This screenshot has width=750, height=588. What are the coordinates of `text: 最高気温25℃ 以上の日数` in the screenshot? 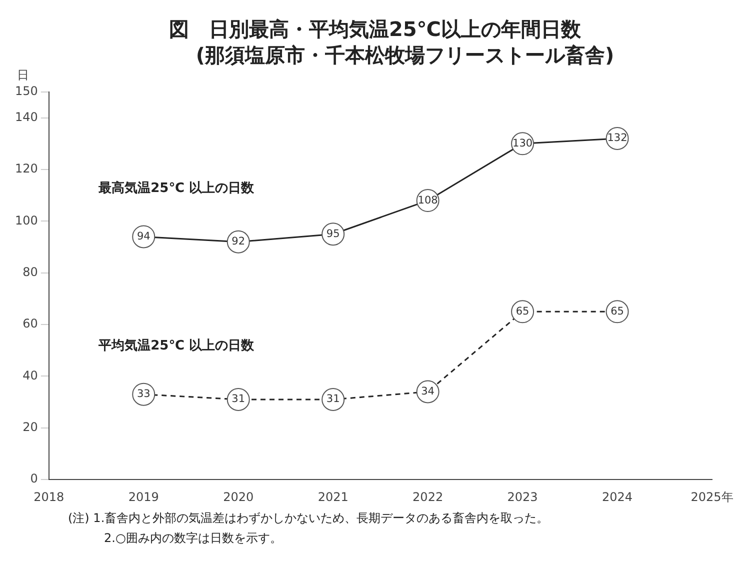 It's located at (176, 188).